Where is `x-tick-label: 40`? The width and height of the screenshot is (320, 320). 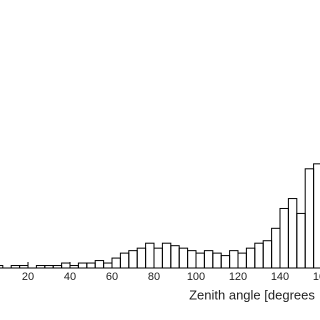 x-tick-label: 40 is located at coordinates (70, 277).